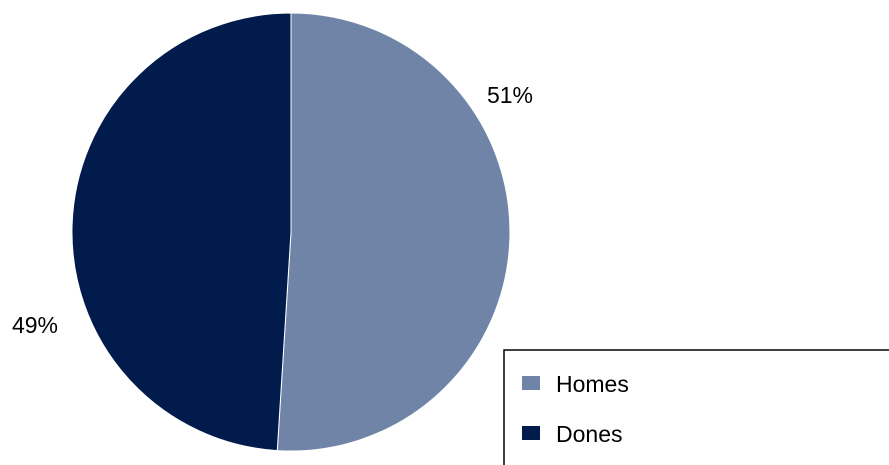  What do you see at coordinates (35, 325) in the screenshot?
I see `data-label-dones: 49%` at bounding box center [35, 325].